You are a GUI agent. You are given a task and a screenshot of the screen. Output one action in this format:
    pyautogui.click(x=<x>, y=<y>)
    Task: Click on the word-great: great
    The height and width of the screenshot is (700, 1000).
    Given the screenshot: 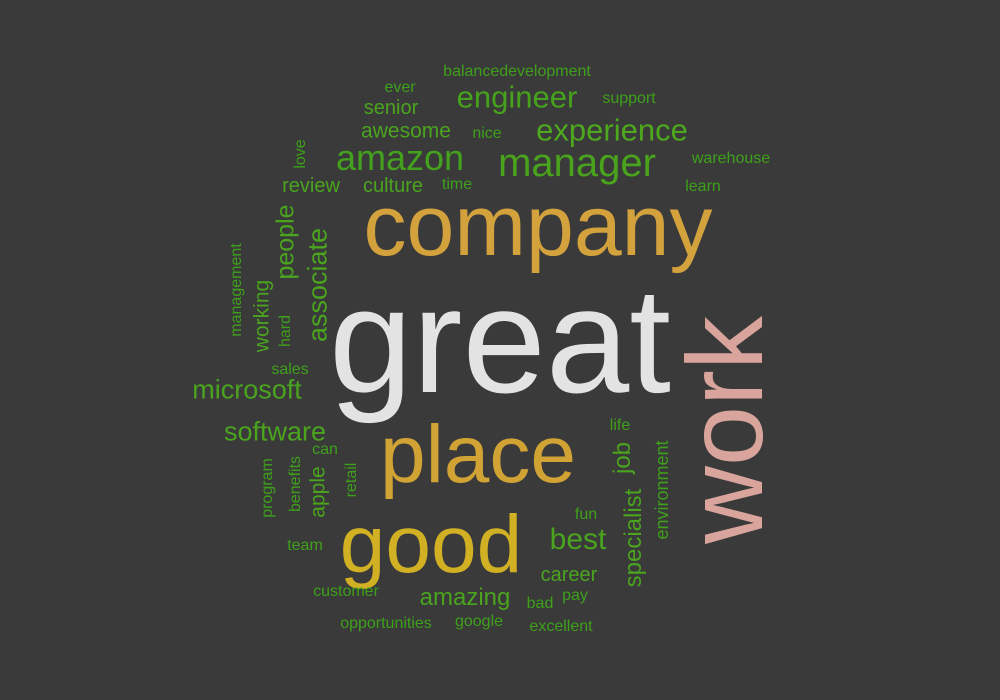 What is the action you would take?
    pyautogui.click(x=500, y=340)
    